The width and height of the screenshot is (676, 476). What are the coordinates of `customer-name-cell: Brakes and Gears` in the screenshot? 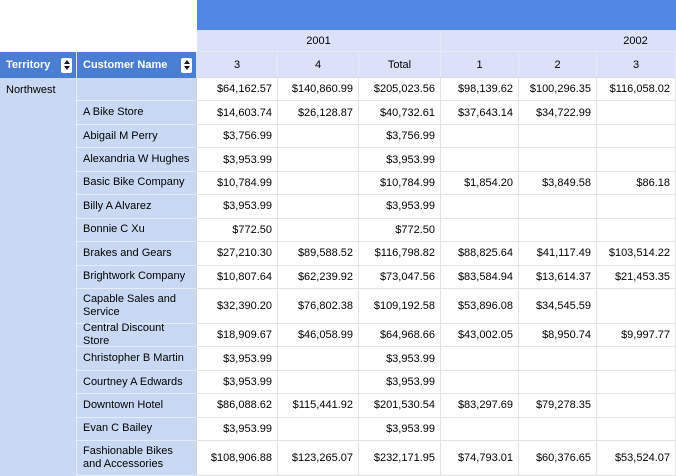 It's located at (137, 254).